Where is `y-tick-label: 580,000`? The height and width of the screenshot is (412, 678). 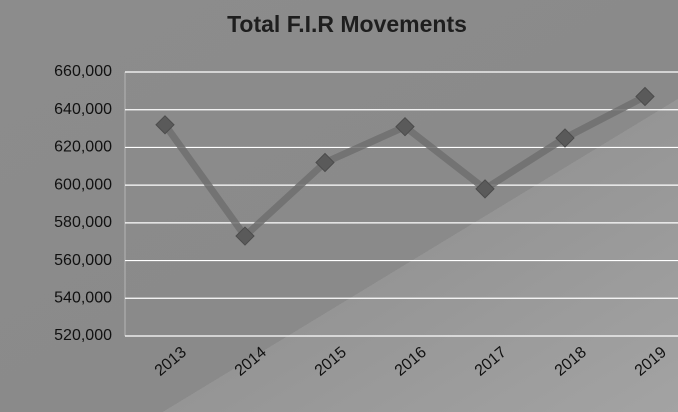
y-tick-label: 580,000 is located at coordinates (83, 222).